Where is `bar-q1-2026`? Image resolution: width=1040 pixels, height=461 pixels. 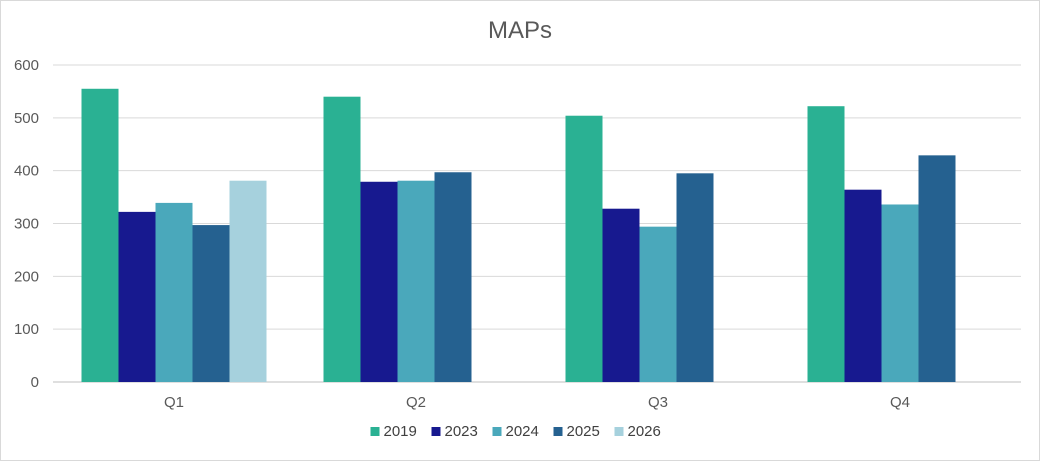
bar-q1-2026 is located at coordinates (248, 281).